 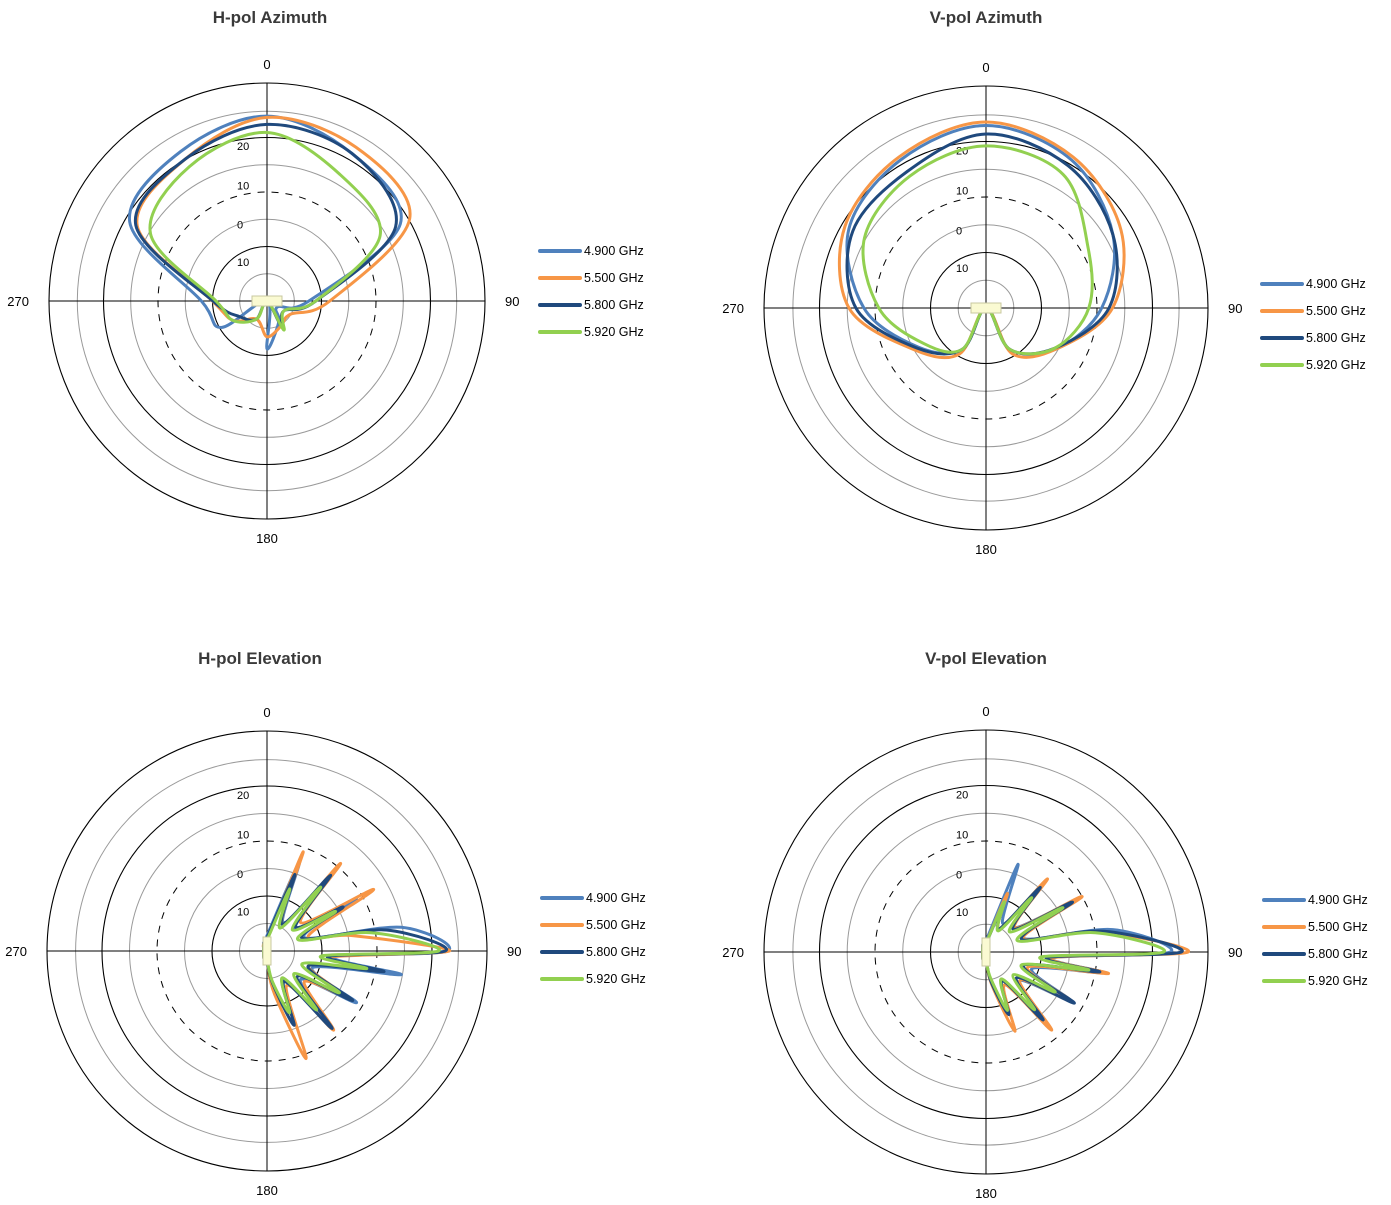 I want to click on chart-title: H-pol Azimuth, so click(x=270, y=17).